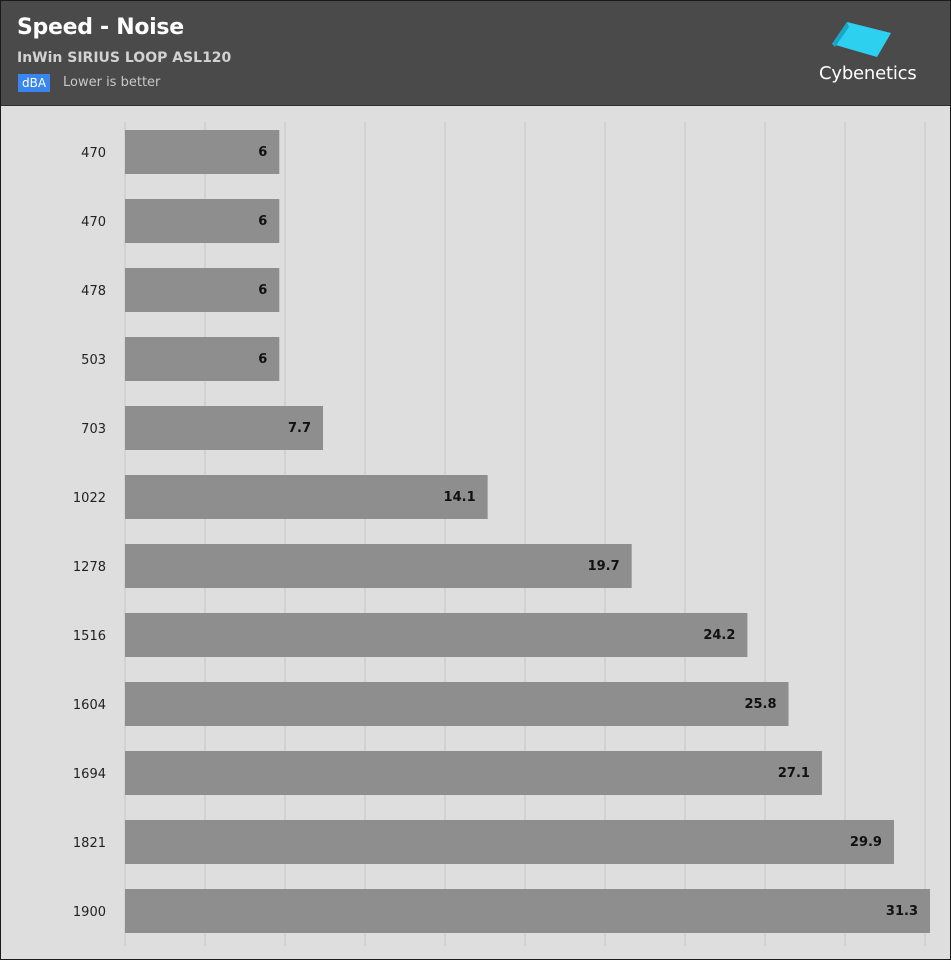 The height and width of the screenshot is (960, 951). I want to click on lower-is-better-note: Lower is better, so click(112, 82).